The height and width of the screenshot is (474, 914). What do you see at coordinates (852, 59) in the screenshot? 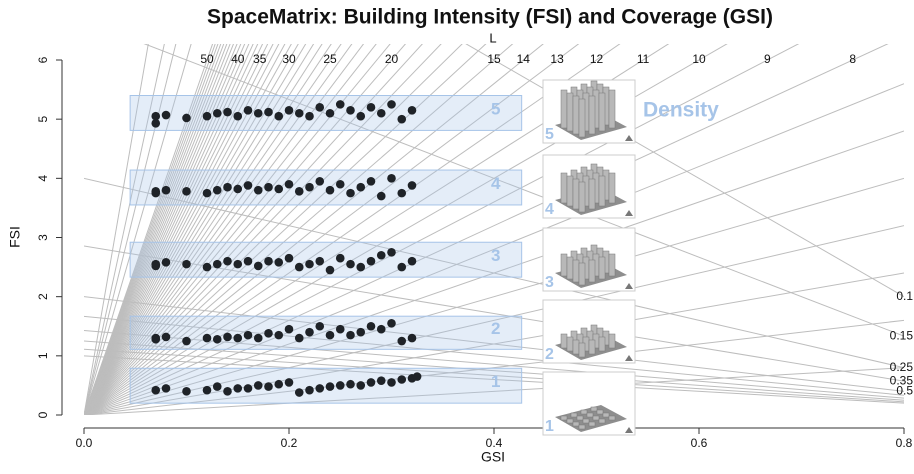
I see `l-line-label: 8` at bounding box center [852, 59].